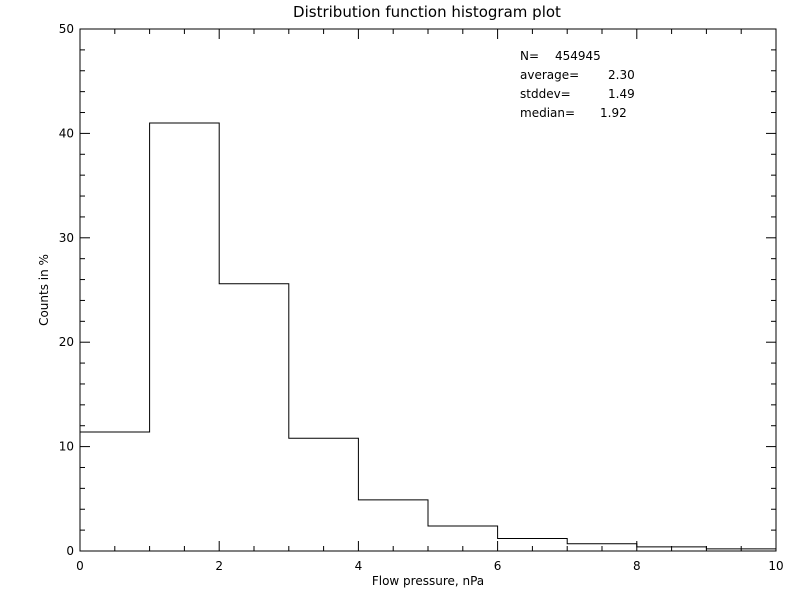 The image size is (800, 600). I want to click on x-tick-label: 10, so click(775, 566).